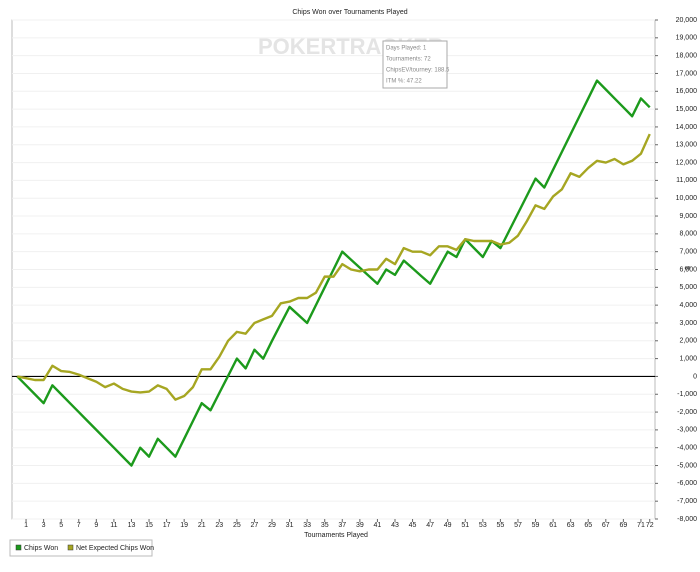 The image size is (700, 572). Describe the element at coordinates (688, 287) in the screenshot. I see `y-tick-label: 5,000` at that location.